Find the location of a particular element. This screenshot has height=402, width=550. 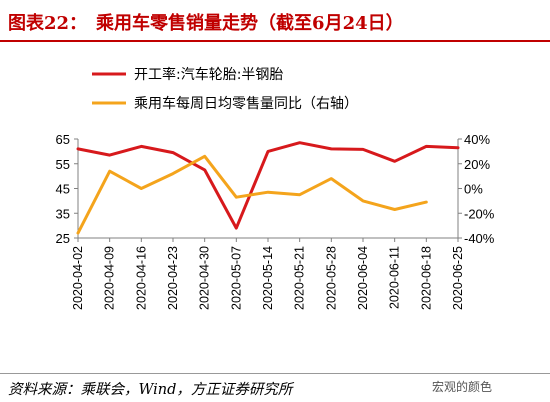

y-right-tick-label: 20% is located at coordinates (477, 164).